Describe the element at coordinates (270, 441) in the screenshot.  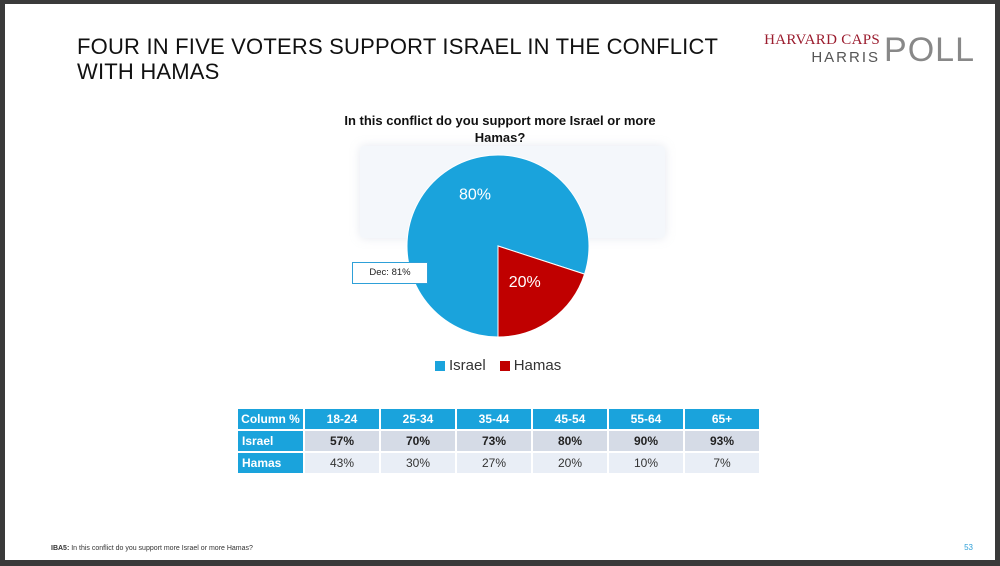
I see `row-label: Israel` at that location.